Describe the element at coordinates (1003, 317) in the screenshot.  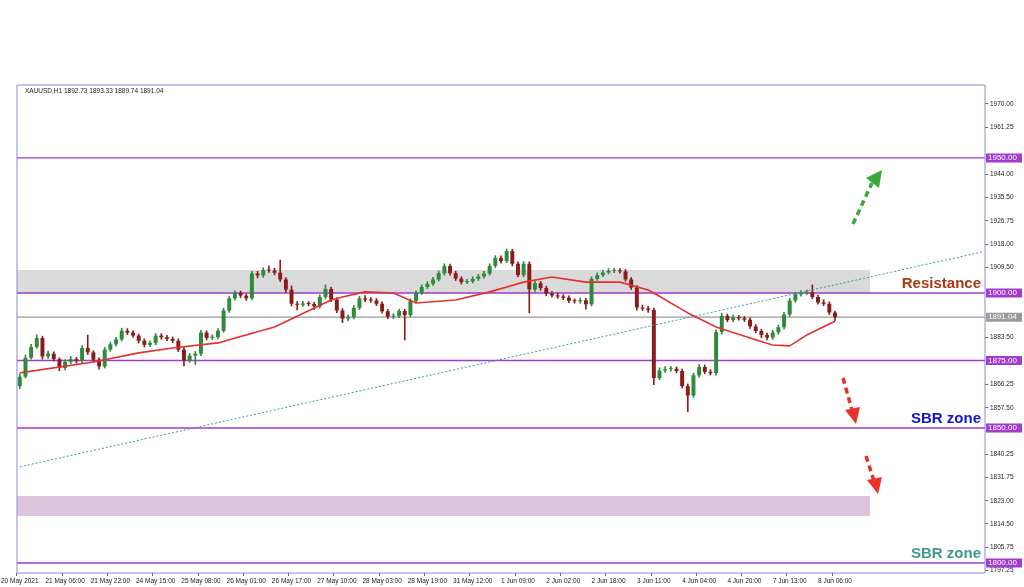
I see `ref-line-label: 1891.04` at that location.